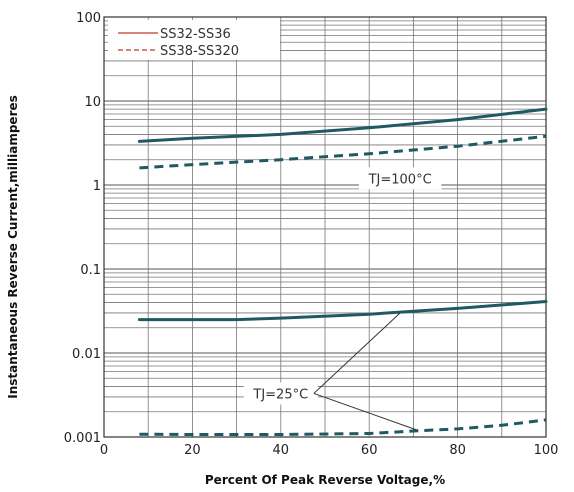 The width and height of the screenshot is (574, 492). What do you see at coordinates (104, 450) in the screenshot?
I see `x-tick-label: 0` at bounding box center [104, 450].